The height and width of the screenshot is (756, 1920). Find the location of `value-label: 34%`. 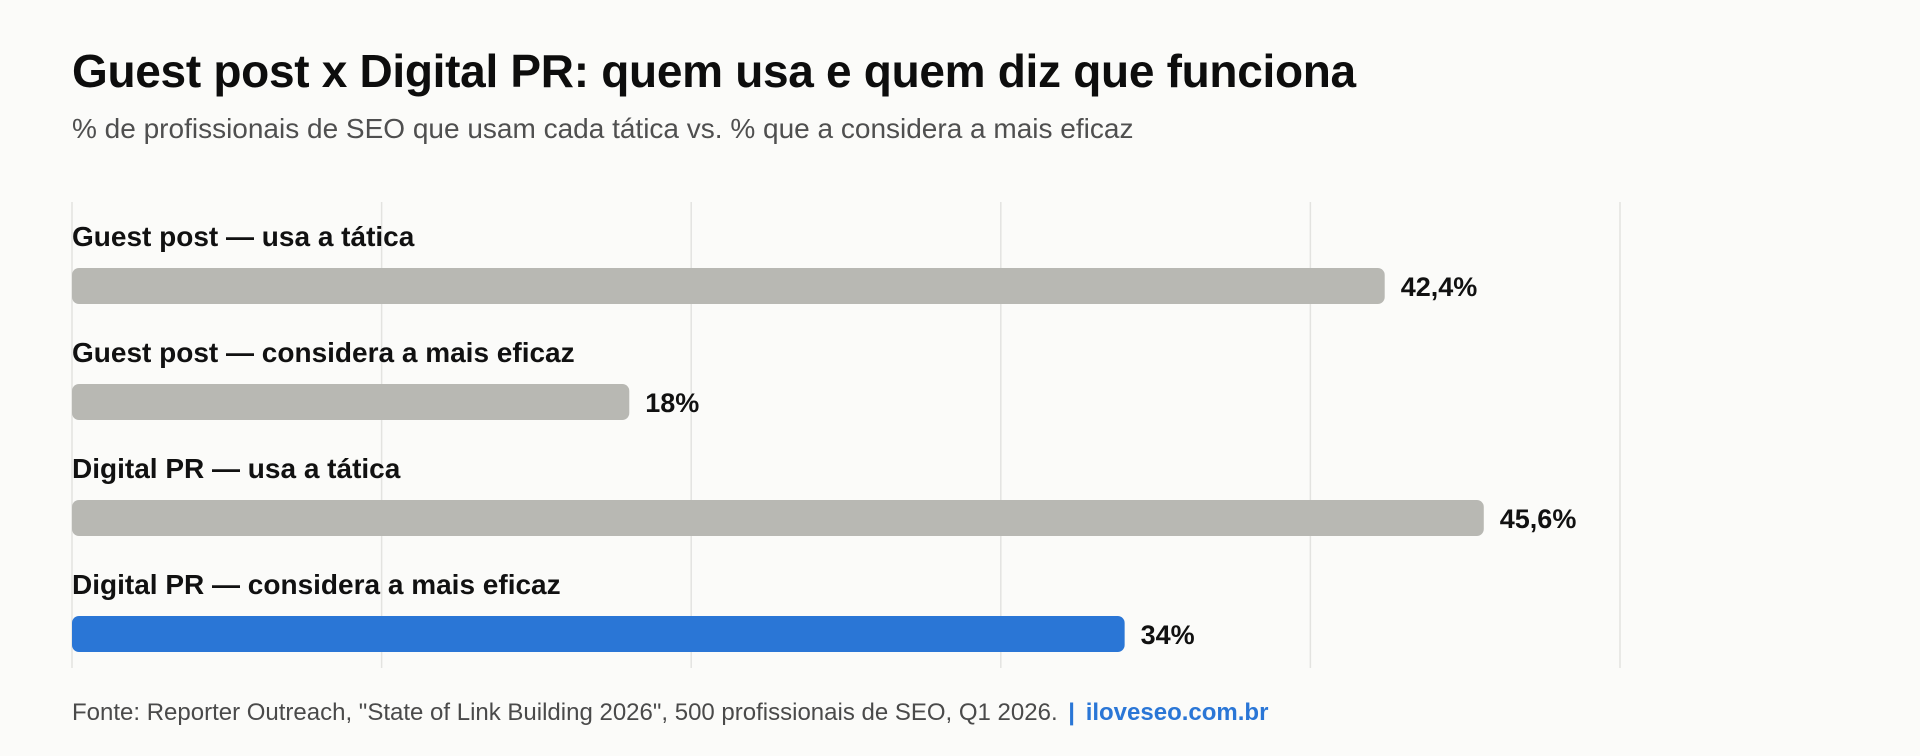

value-label: 34% is located at coordinates (1168, 635).